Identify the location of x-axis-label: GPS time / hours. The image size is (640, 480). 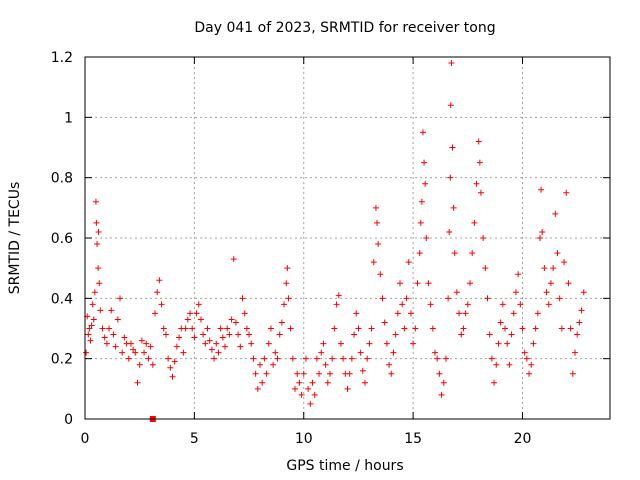
(344, 466).